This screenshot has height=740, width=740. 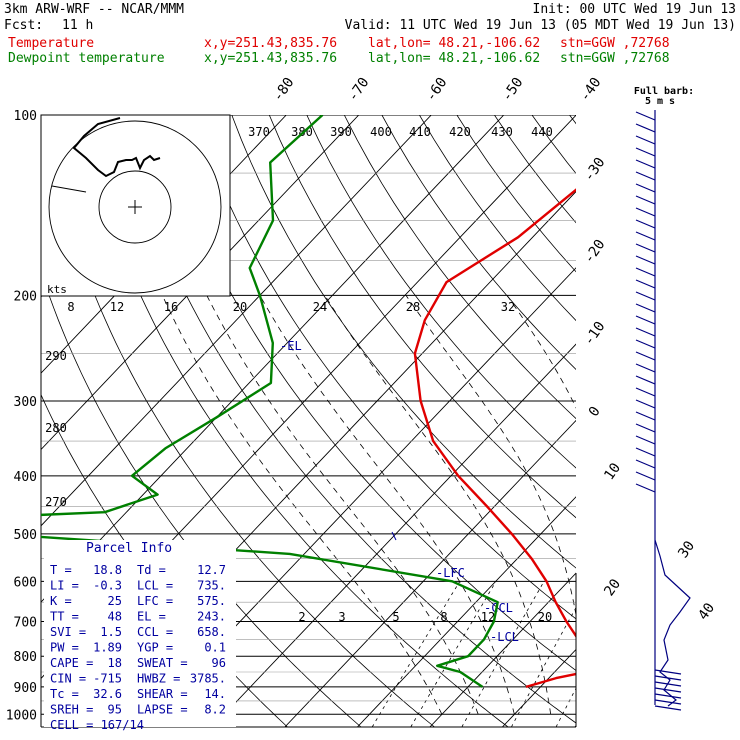 I want to click on parcel-cell: CELL = 167/14, so click(x=97, y=725).